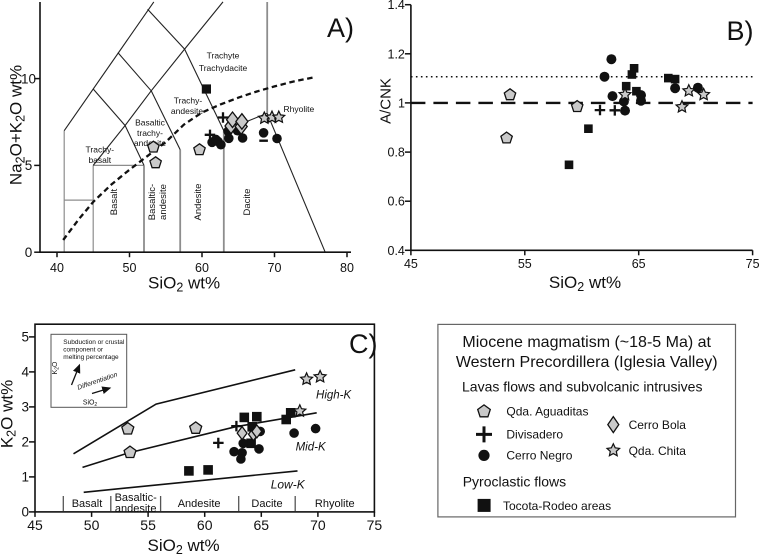  Describe the element at coordinates (25, 442) in the screenshot. I see `svg-text: 2` at that location.